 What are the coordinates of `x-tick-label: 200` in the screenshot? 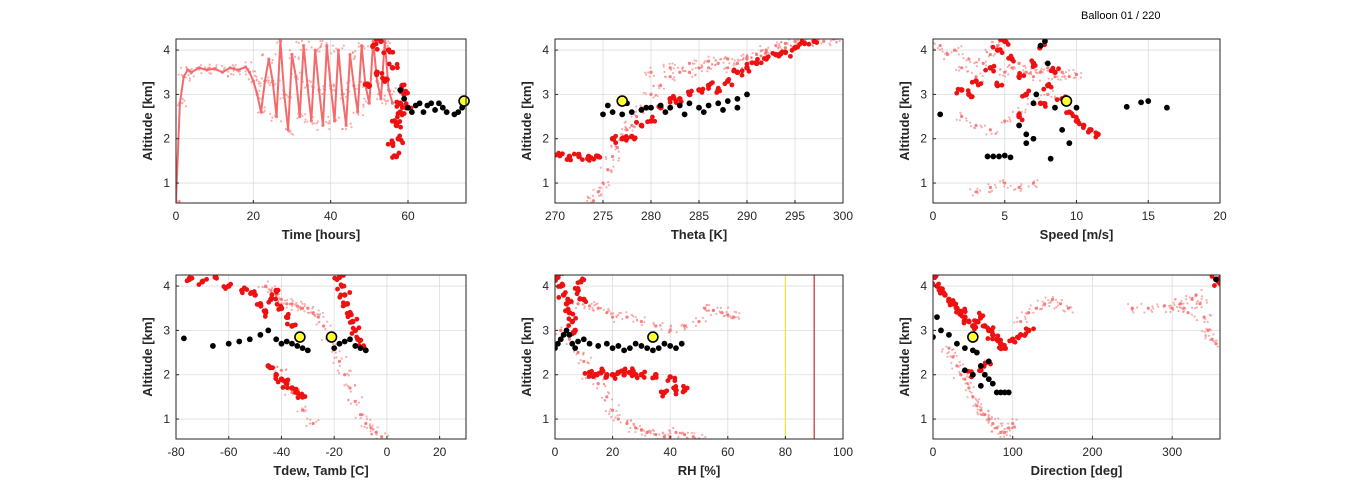 It's located at (1092, 452).